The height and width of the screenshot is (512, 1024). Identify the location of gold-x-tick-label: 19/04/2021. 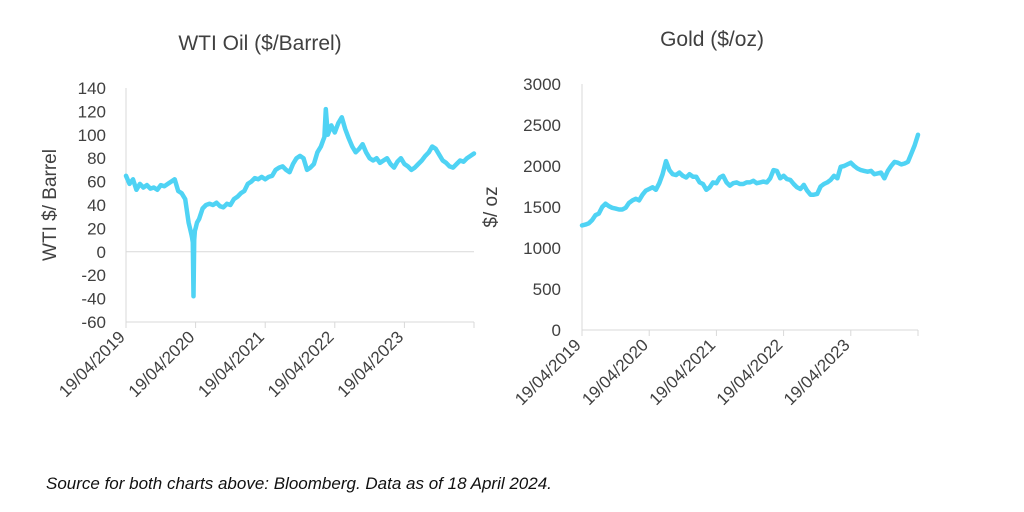
(683, 372).